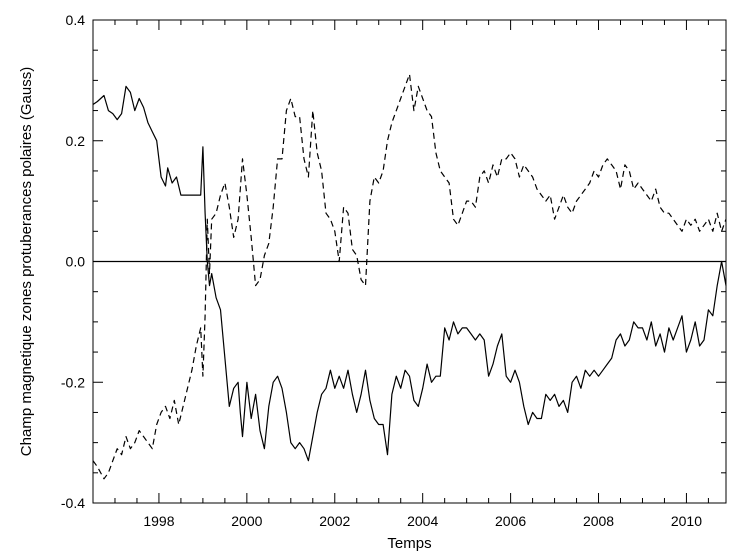  What do you see at coordinates (246, 521) in the screenshot?
I see `x-tick-label: 2000` at bounding box center [246, 521].